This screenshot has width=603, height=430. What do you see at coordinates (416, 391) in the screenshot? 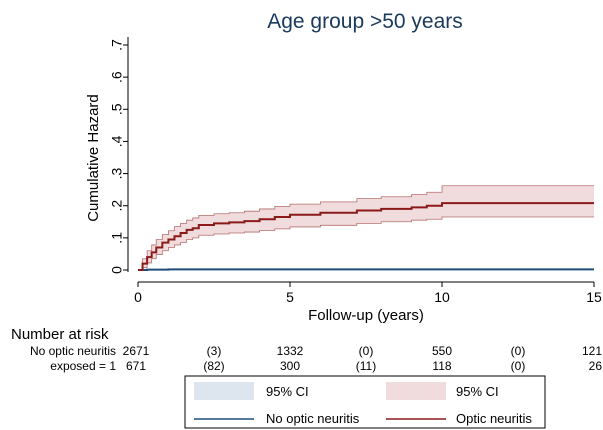
I see `legend-swatch-ci-optic-neuritis` at bounding box center [416, 391].